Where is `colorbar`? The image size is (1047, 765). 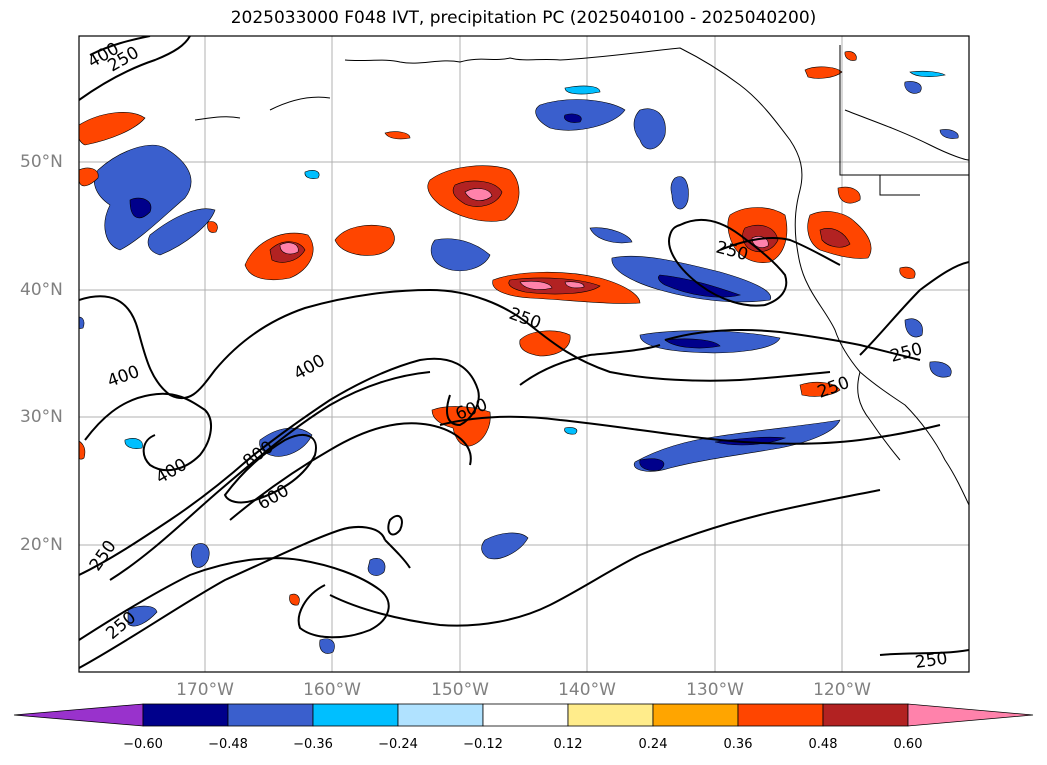 colorbar is located at coordinates (523, 715).